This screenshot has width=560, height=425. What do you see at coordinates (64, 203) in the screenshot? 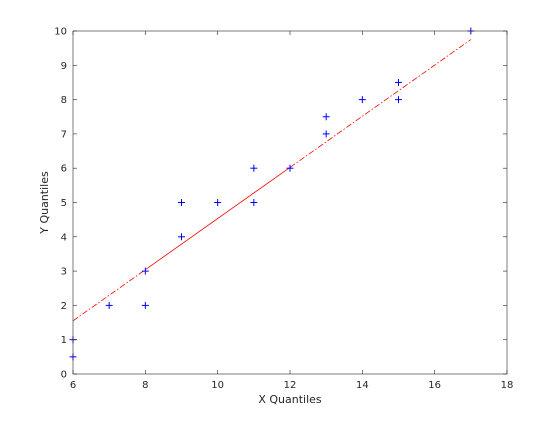
I see `y-tick-label: 5` at bounding box center [64, 203].